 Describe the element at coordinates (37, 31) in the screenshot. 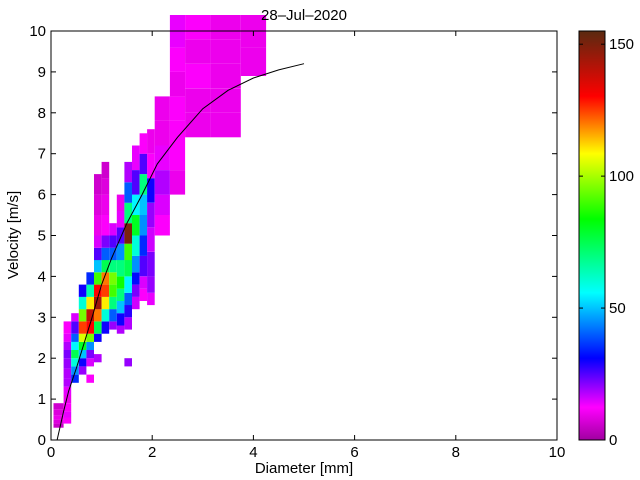

I see `y-tick-label: 10` at that location.